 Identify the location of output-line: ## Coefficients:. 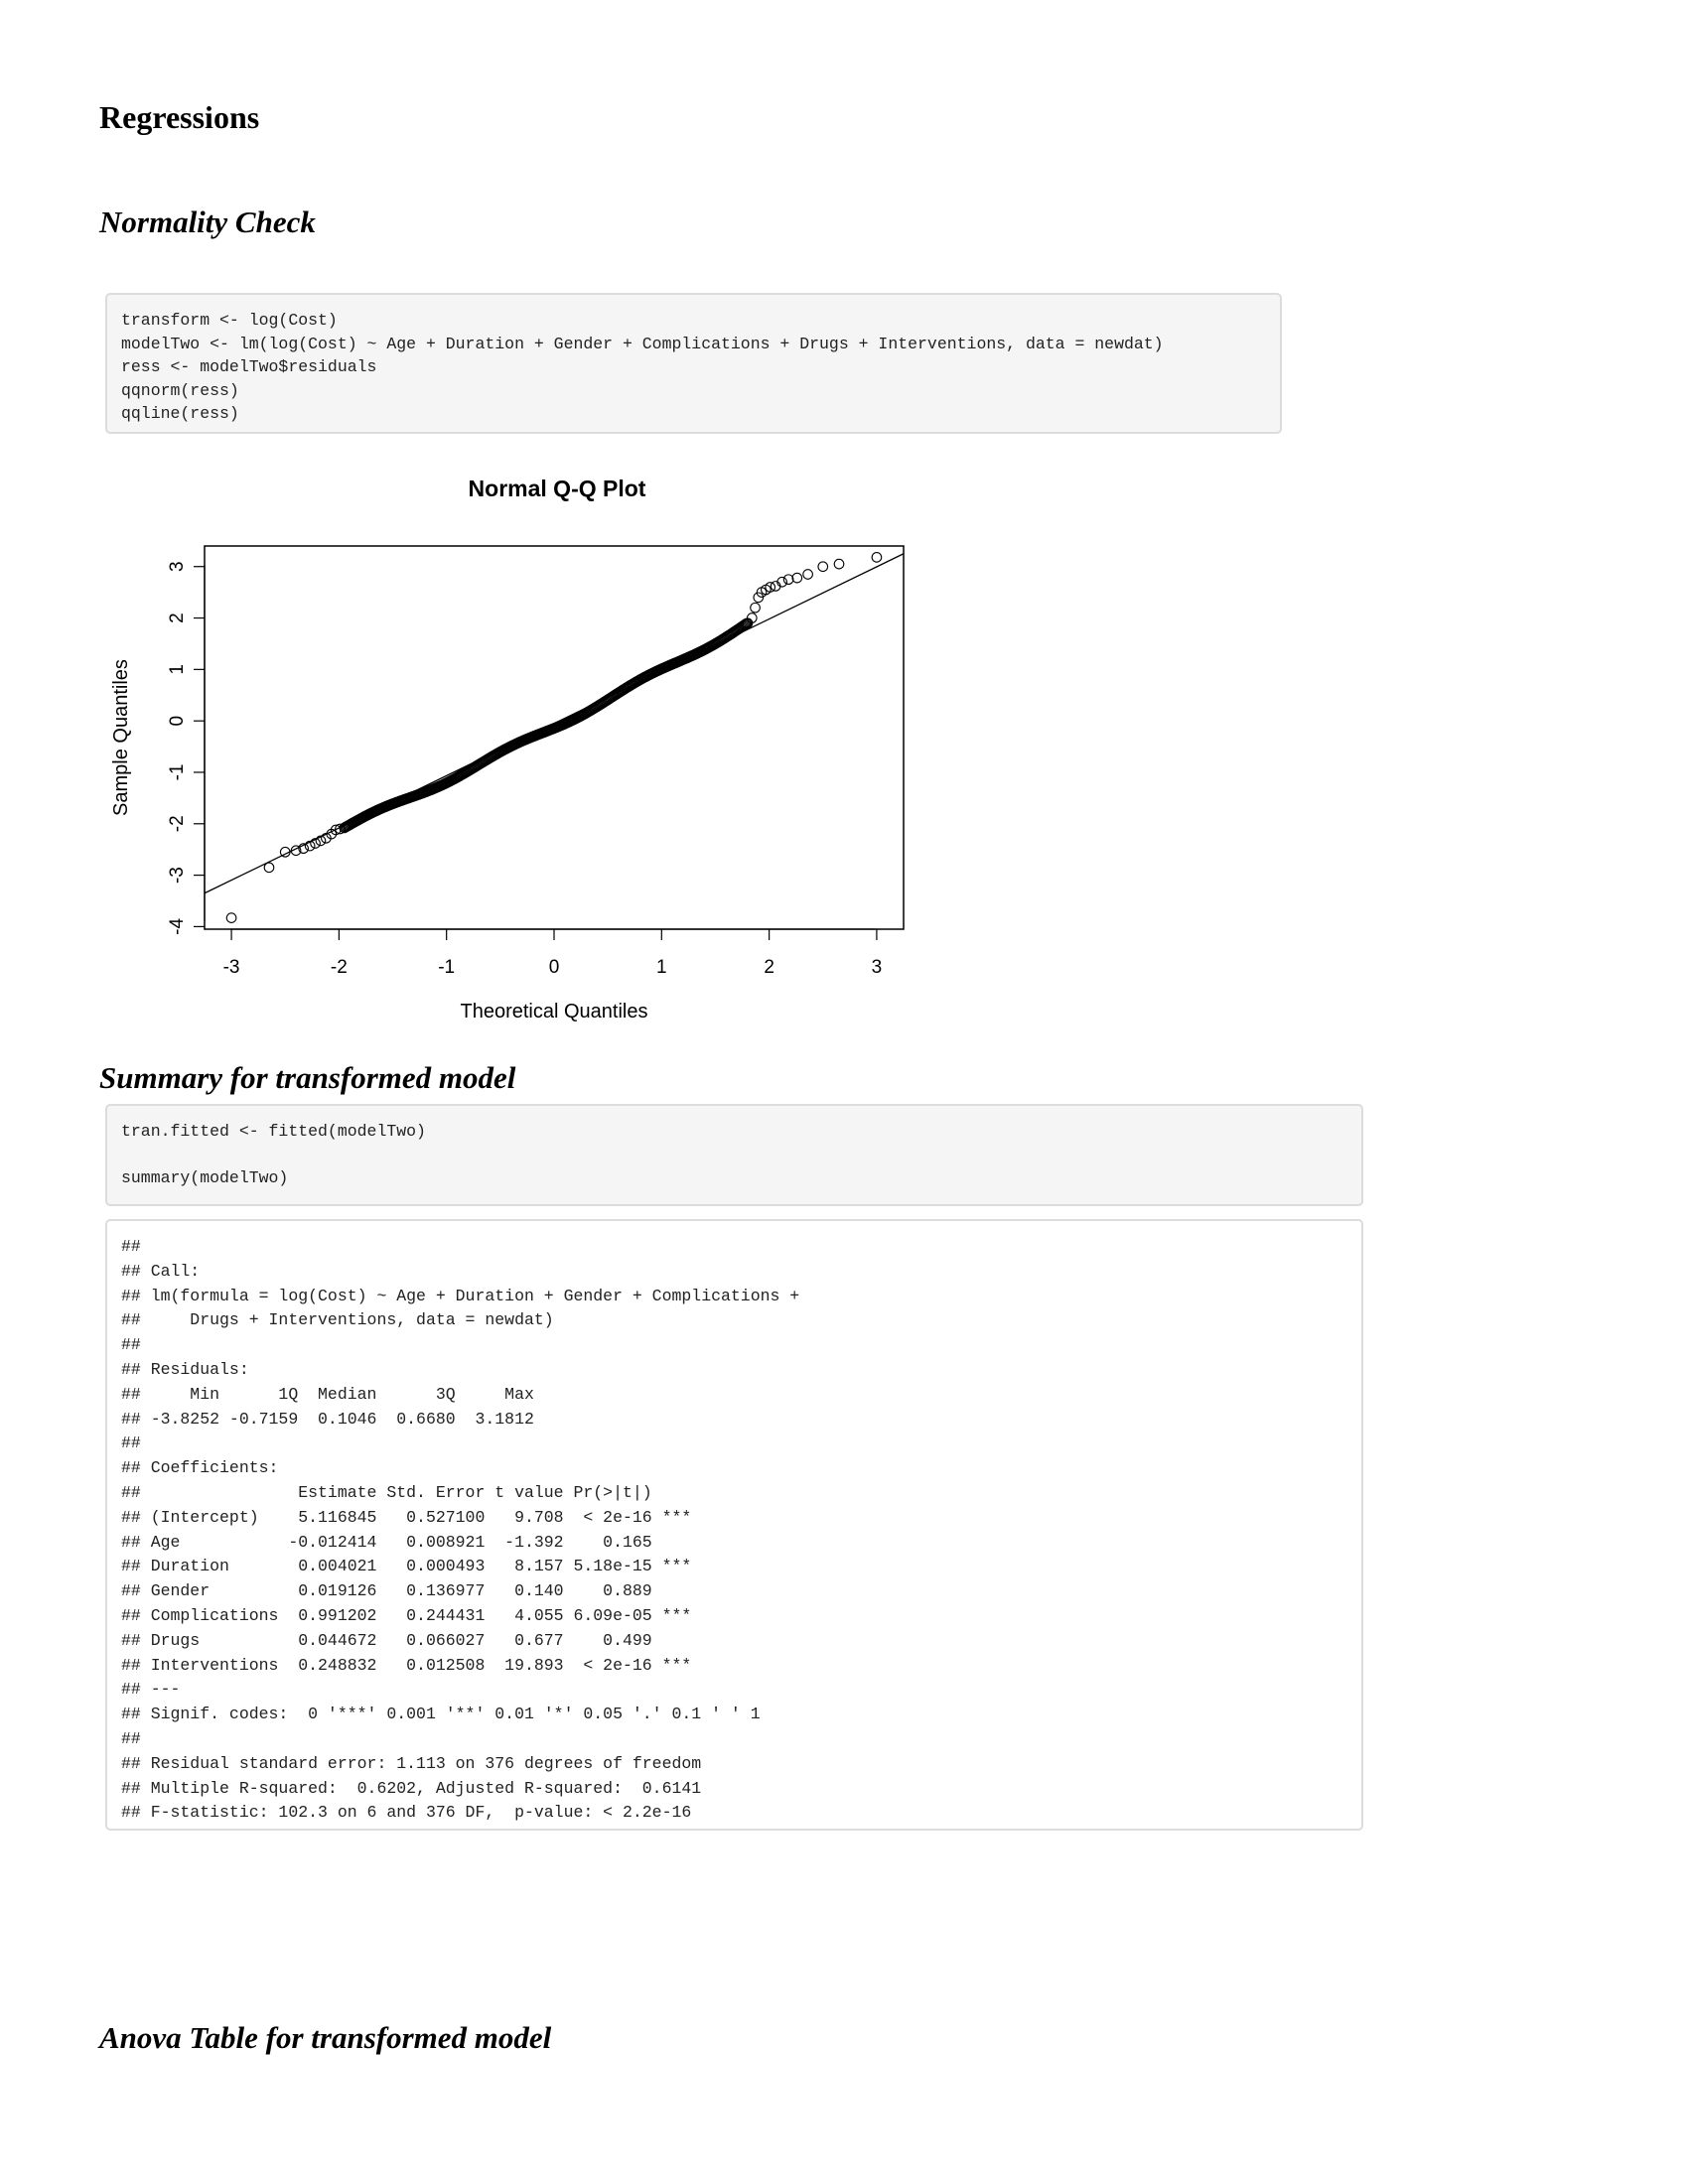
(200, 1468).